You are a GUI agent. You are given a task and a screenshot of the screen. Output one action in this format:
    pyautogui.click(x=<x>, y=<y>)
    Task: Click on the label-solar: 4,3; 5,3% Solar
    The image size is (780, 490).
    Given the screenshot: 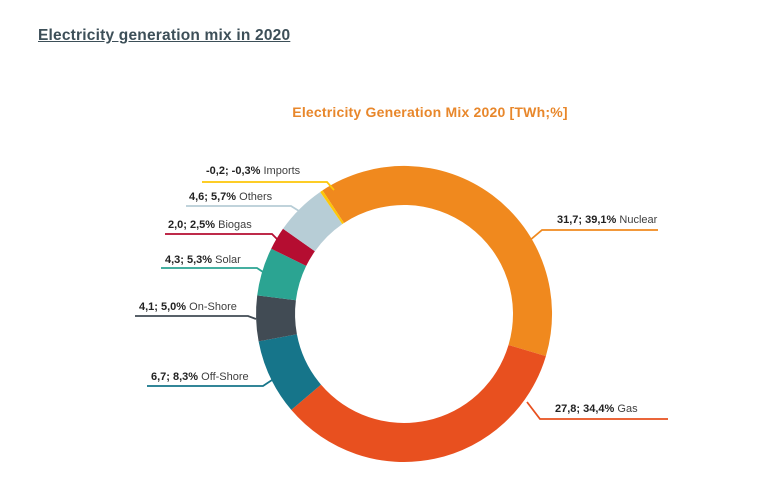 What is the action you would take?
    pyautogui.click(x=203, y=260)
    